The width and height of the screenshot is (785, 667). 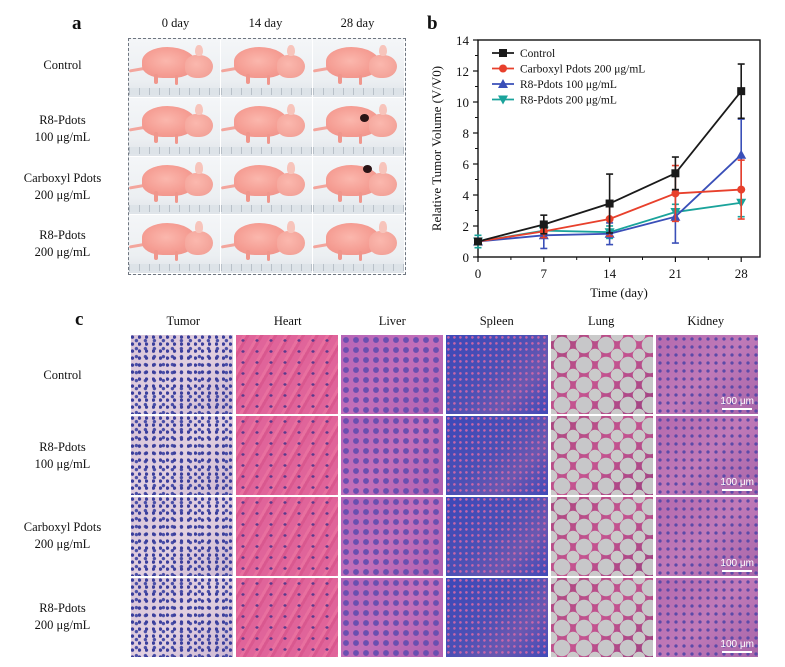 I want to click on row-label-line2: 200 μg/mL, so click(x=62, y=252).